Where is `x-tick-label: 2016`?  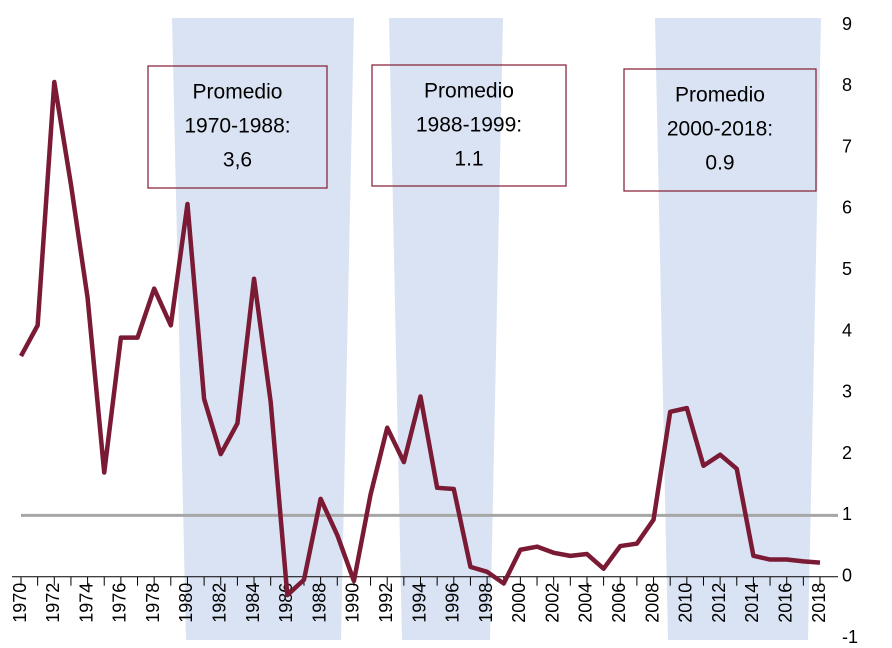 x-tick-label: 2016 is located at coordinates (785, 603).